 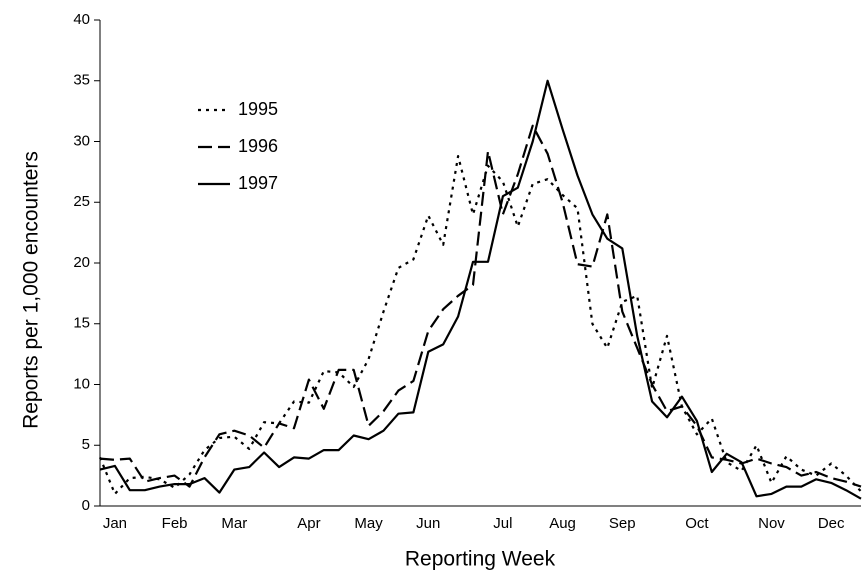 I want to click on y-tick-label: 0, so click(x=86, y=505).